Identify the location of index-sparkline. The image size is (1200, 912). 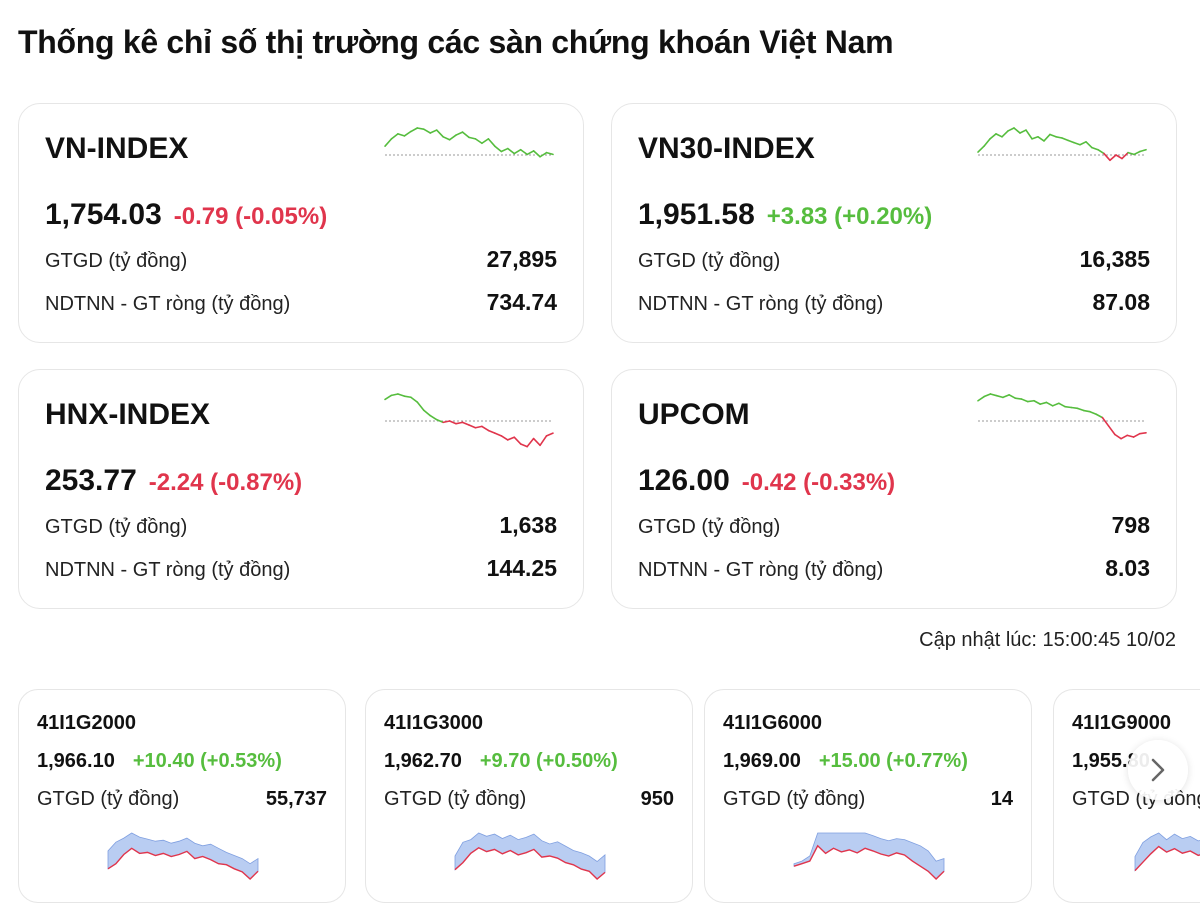
(1062, 416).